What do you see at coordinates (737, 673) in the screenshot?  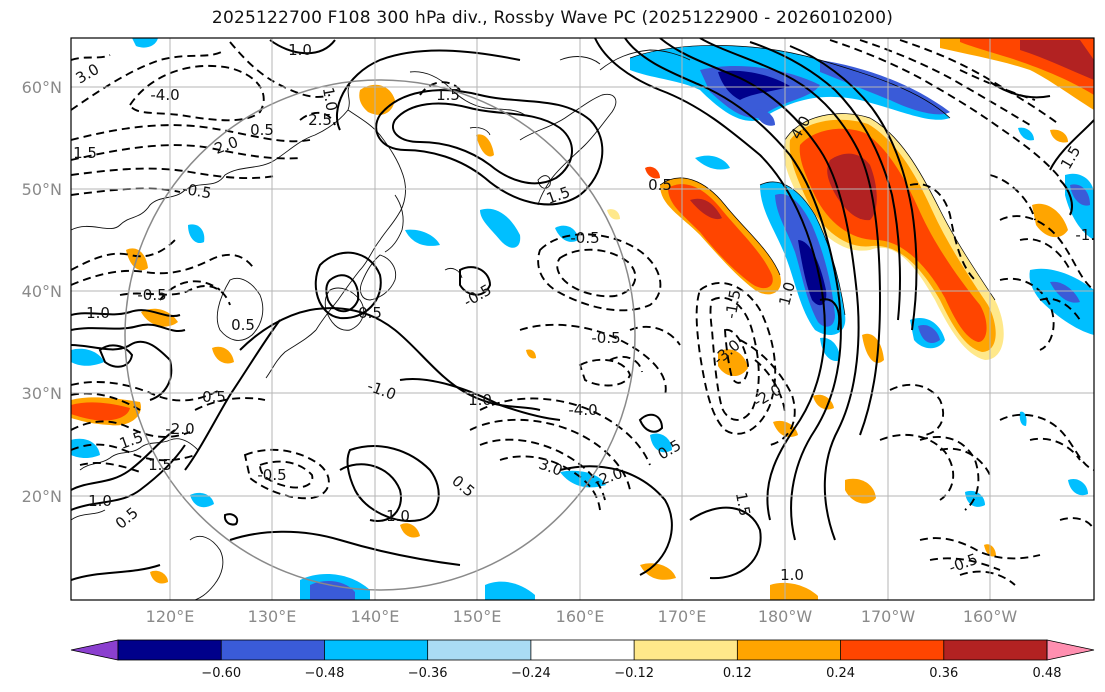 I see `colorbar-tick-label: 0.12` at bounding box center [737, 673].